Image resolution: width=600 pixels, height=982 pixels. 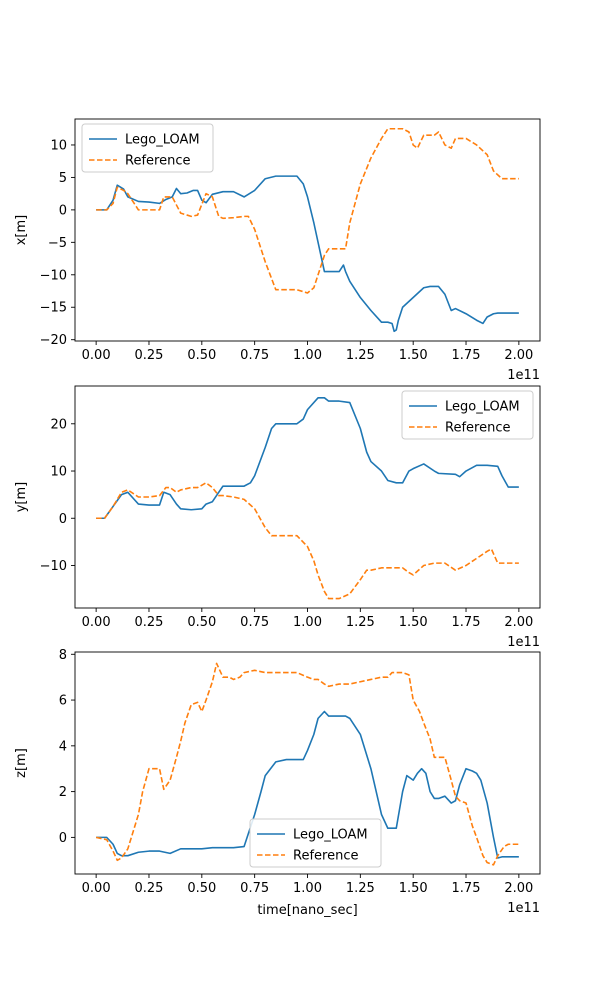 I want to click on y-tick-label: 8, so click(x=63, y=655).